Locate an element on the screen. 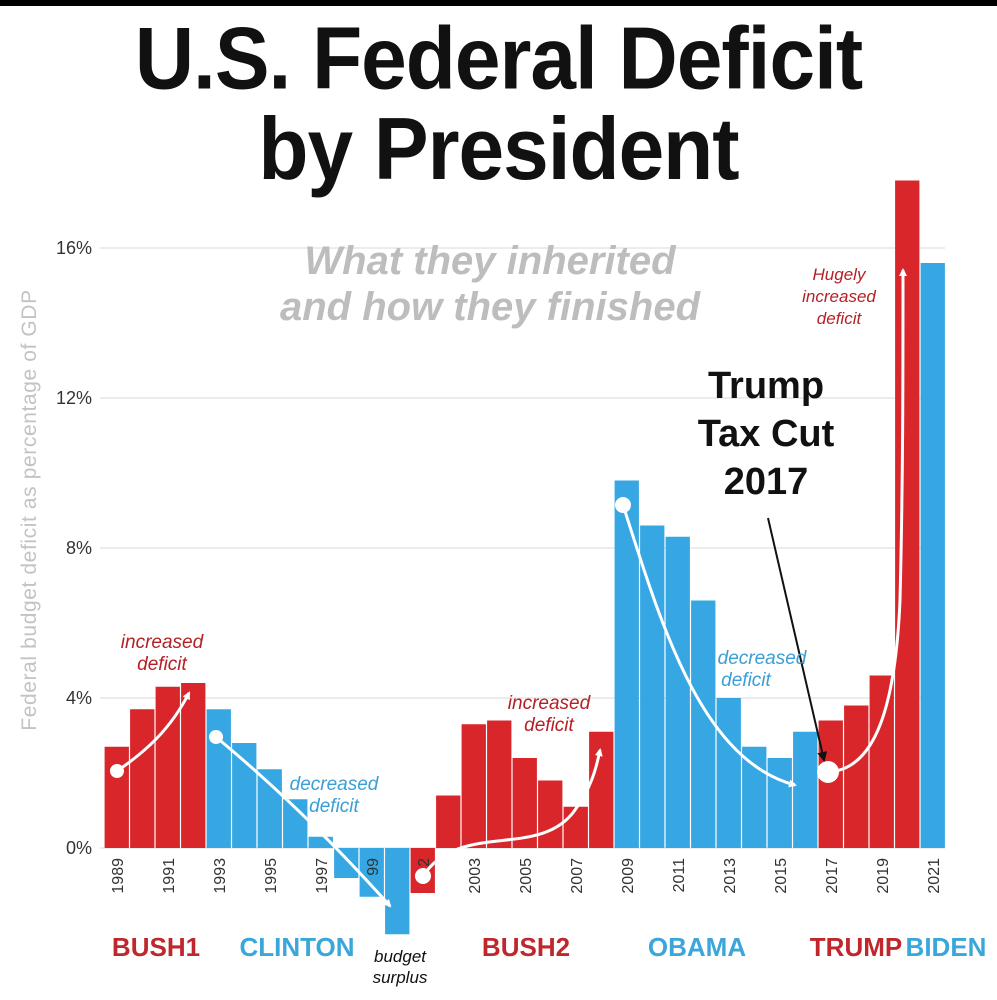 Image resolution: width=997 pixels, height=1000 pixels. bar-2019 is located at coordinates (881, 761).